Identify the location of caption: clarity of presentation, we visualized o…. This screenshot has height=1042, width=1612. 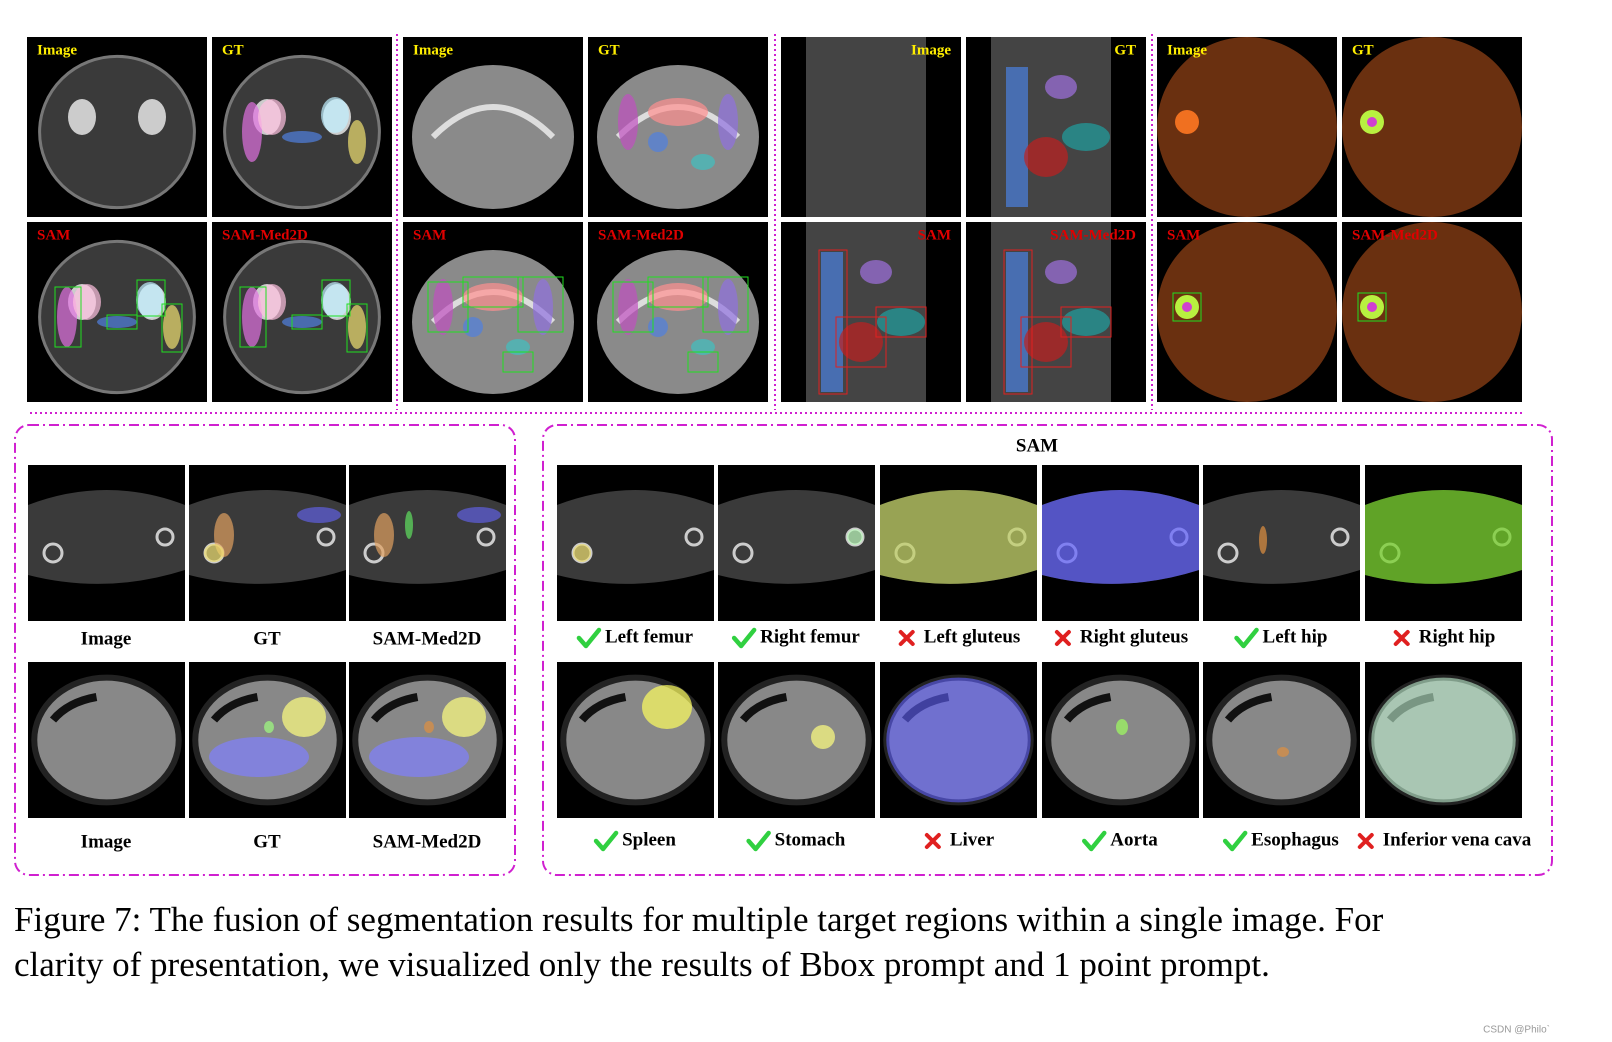
(642, 964).